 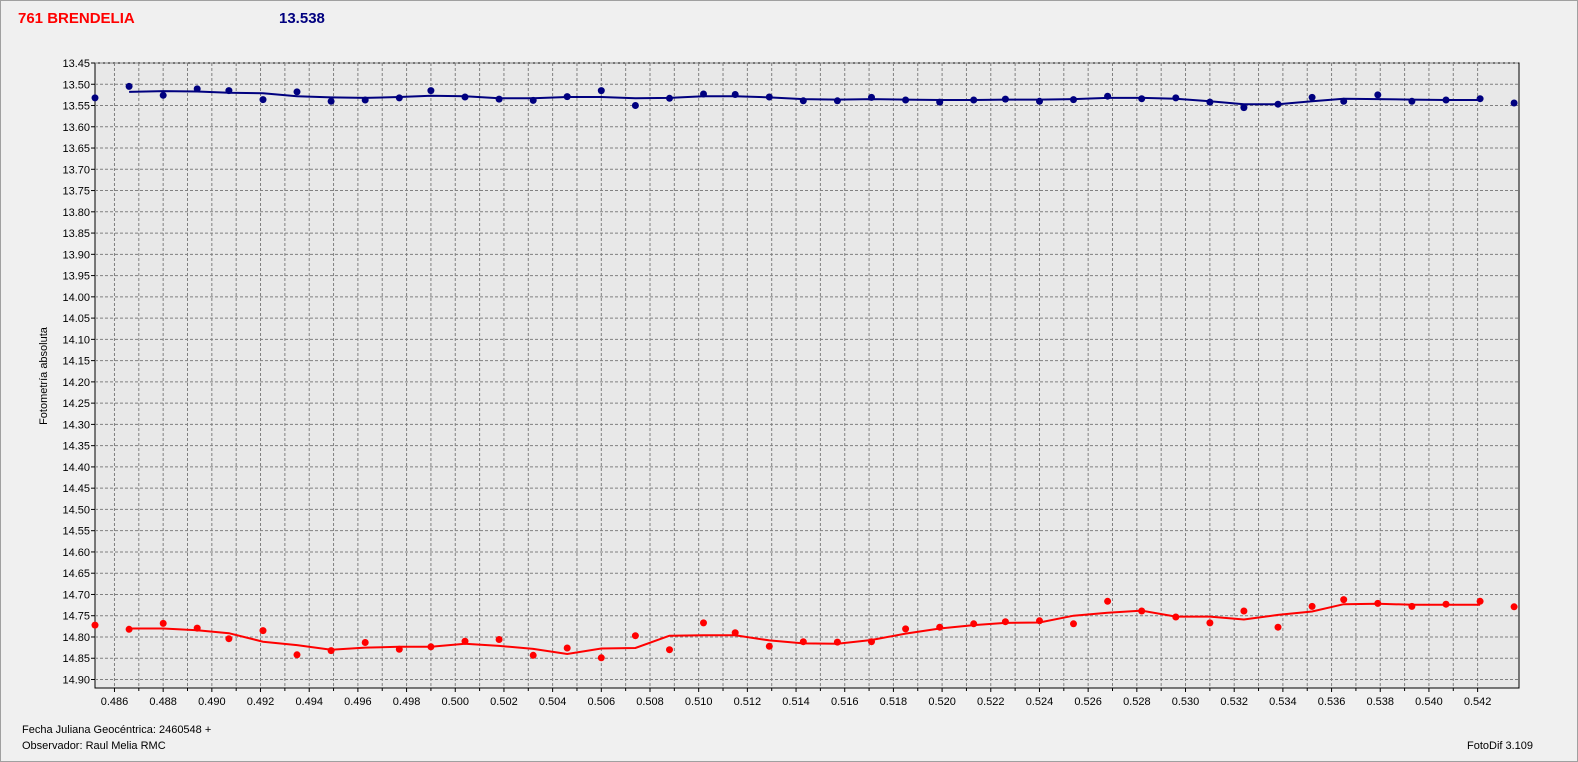 What do you see at coordinates (76, 277) in the screenshot?
I see `y-tick-label: 13.95` at bounding box center [76, 277].